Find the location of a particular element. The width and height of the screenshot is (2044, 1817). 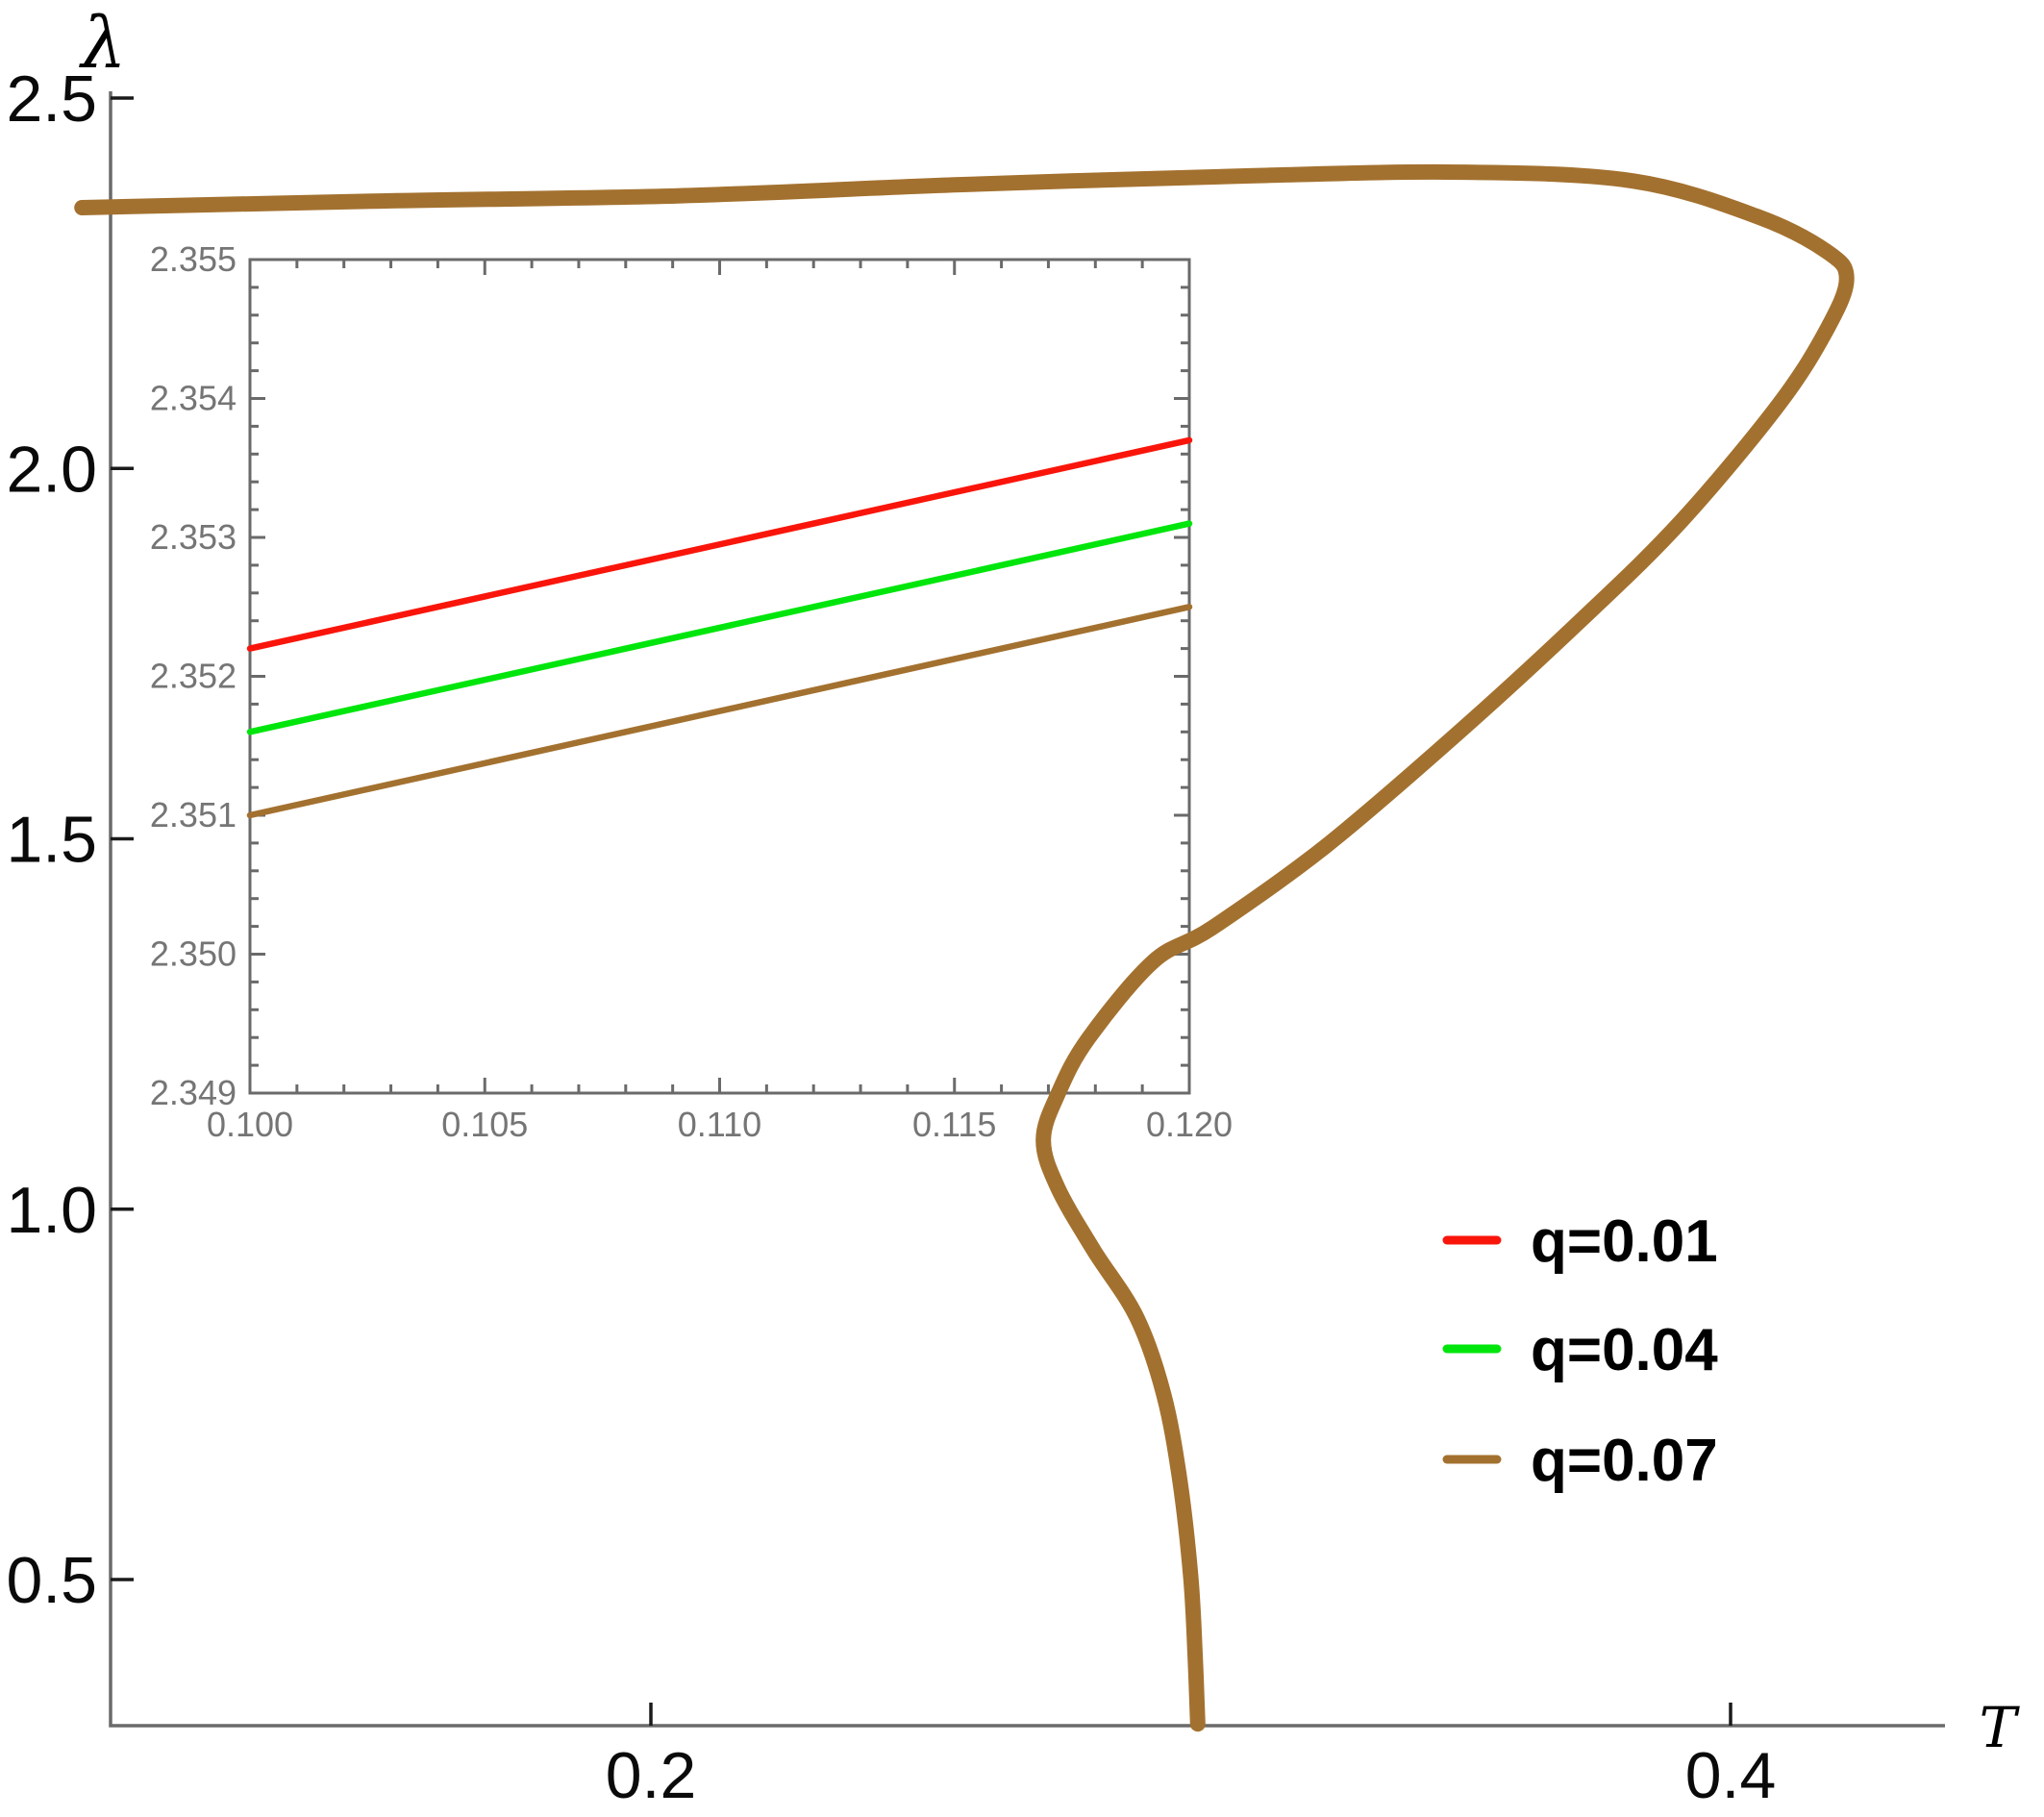

legend-label-2: q=0.04 is located at coordinates (1624, 1350).